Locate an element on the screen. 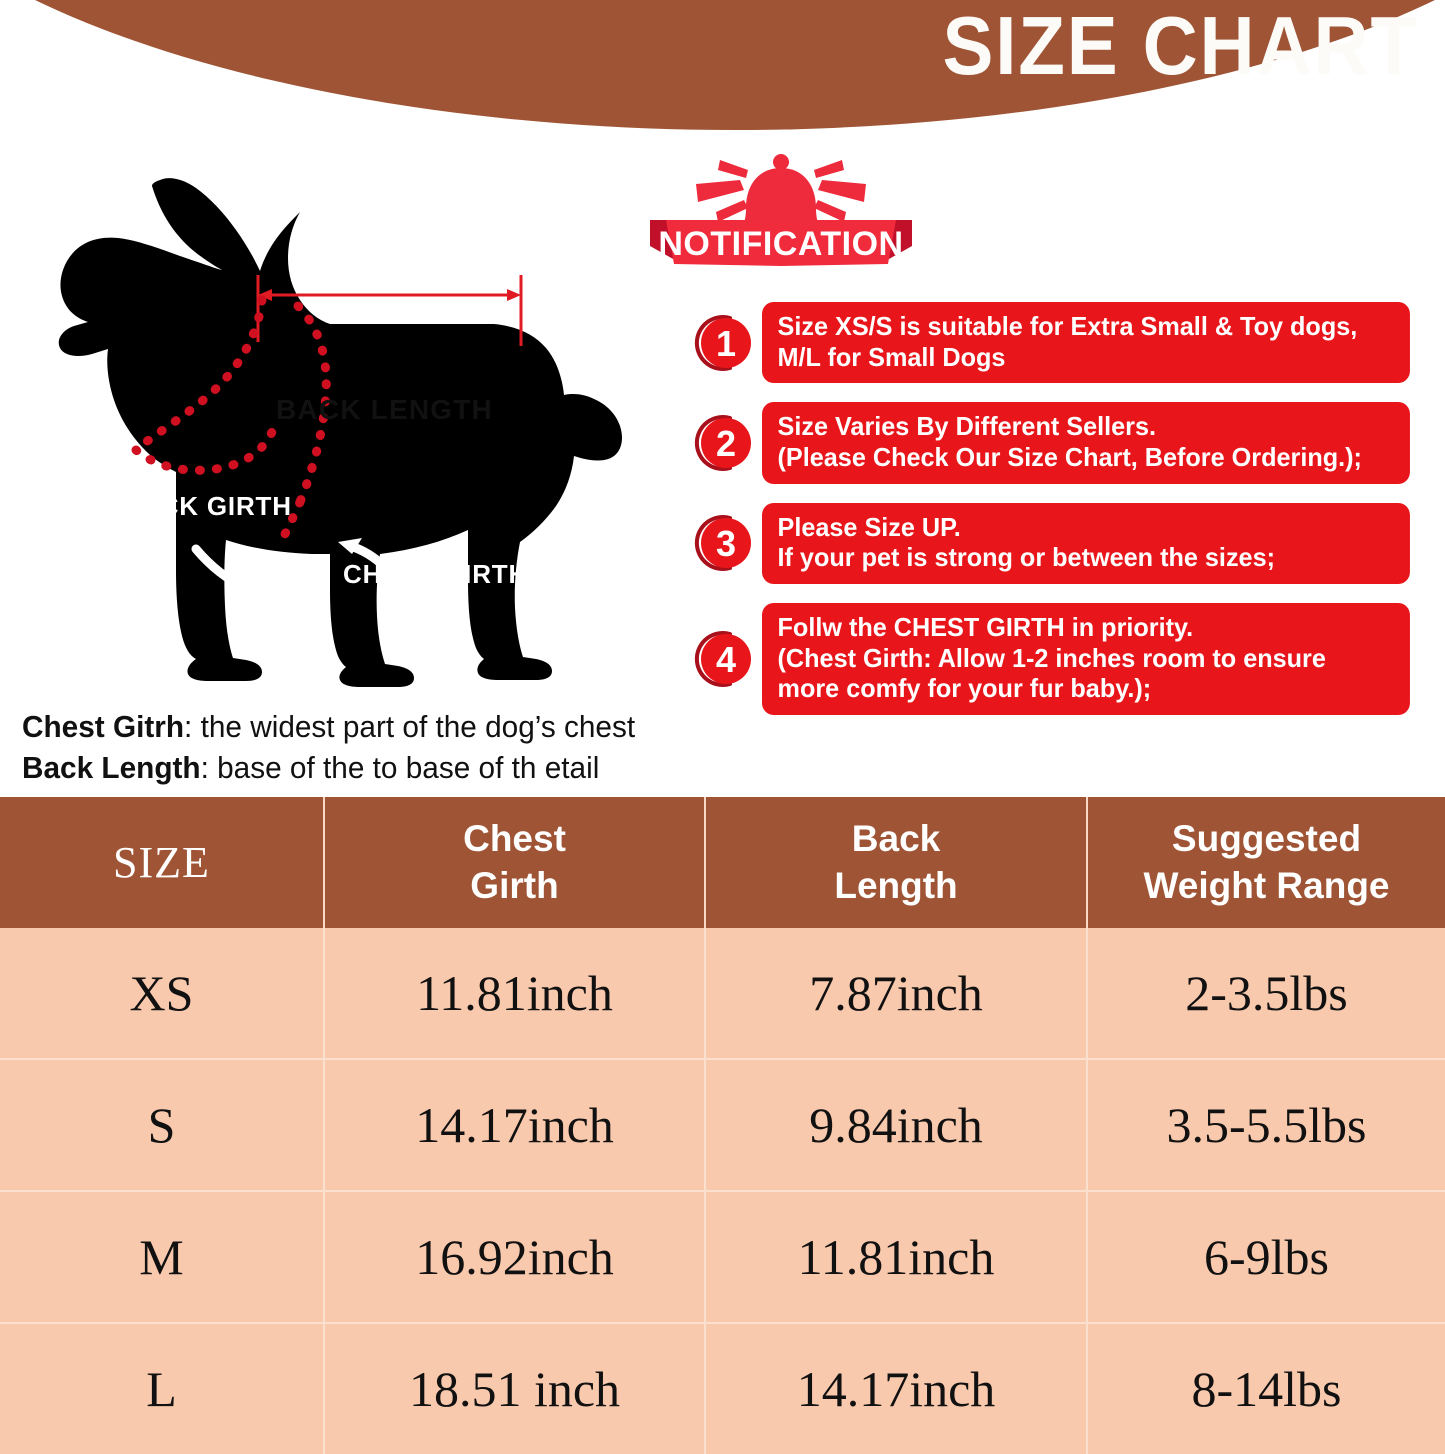  cell-chest-girth: 16.92inch is located at coordinates (515, 1257).